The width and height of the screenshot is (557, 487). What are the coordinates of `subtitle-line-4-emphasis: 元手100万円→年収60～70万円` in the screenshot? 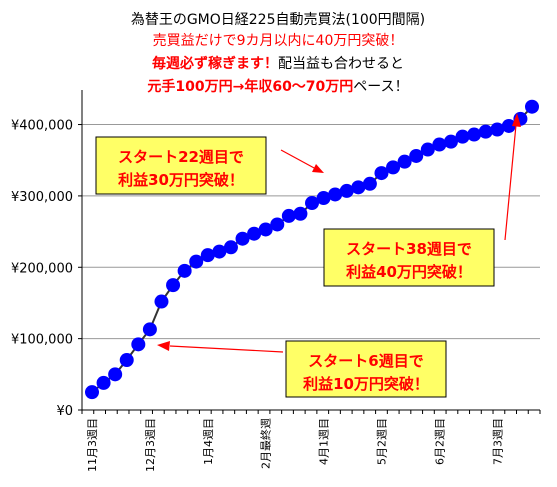 It's located at (250, 86).